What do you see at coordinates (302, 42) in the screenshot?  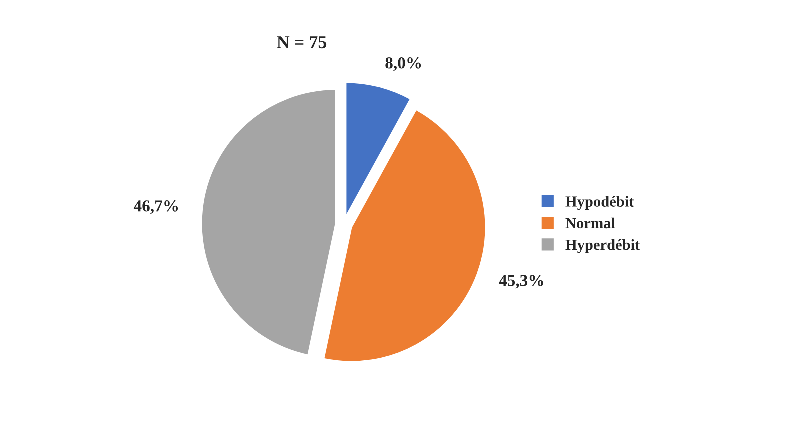 I see `chart-title: N = 75` at bounding box center [302, 42].